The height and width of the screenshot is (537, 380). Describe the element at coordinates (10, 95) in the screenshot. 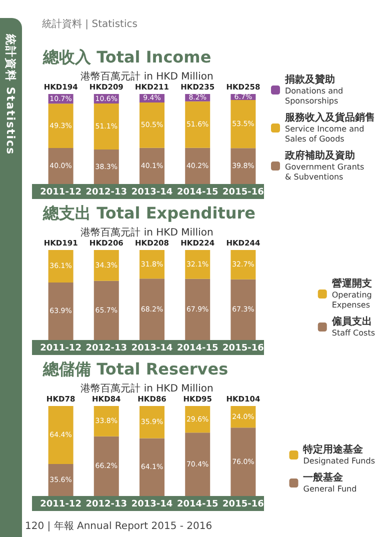

I see `text: 統計資料 Statistics` at that location.